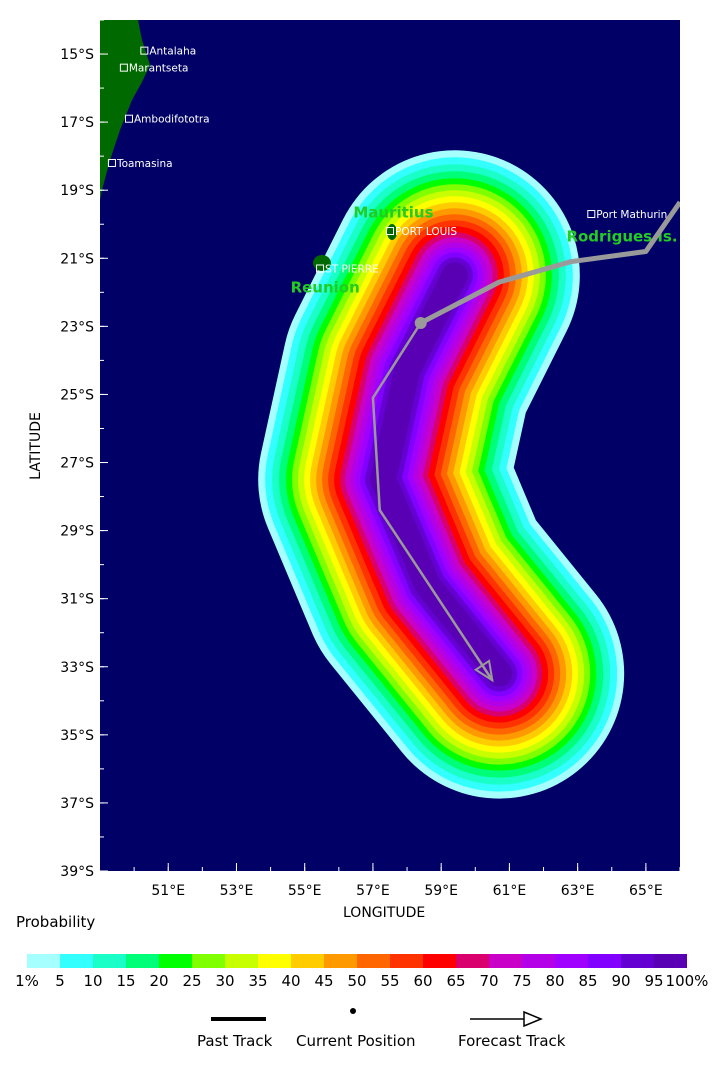  I want to click on colorbar-label: 25, so click(192, 981).